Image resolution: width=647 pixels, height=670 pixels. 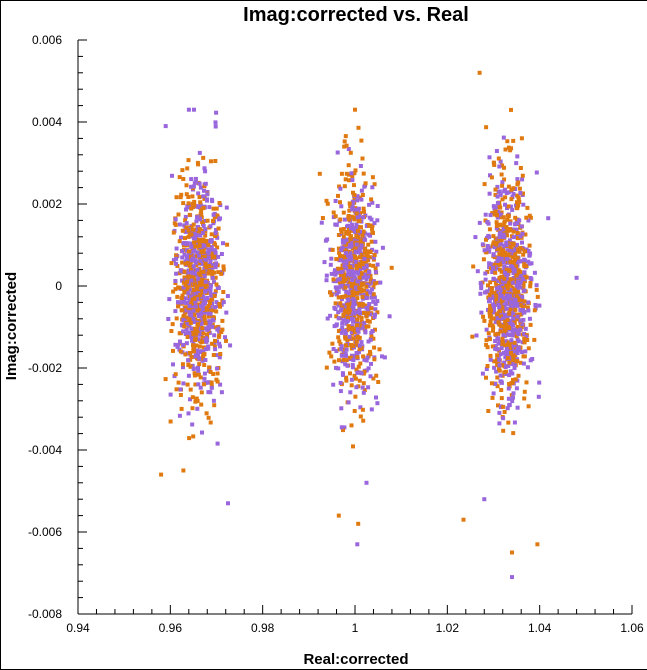 I want to click on x-axis-label: Real:corrected, so click(x=355, y=659).